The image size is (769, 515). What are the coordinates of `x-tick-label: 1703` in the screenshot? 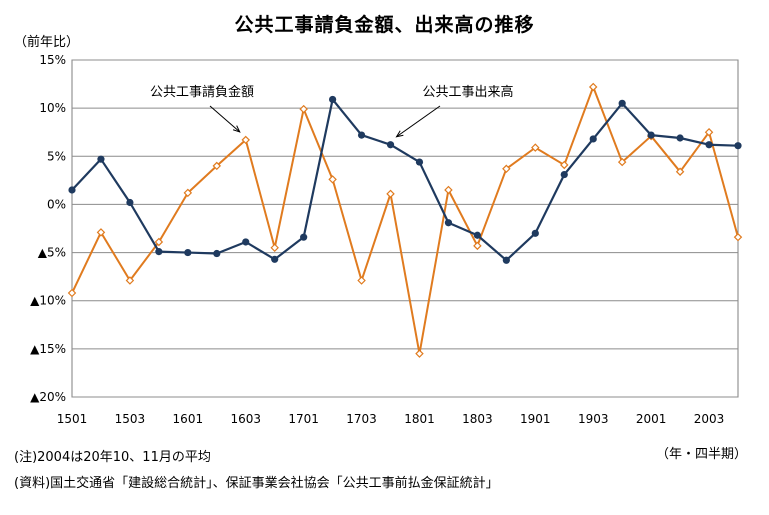 It's located at (361, 419).